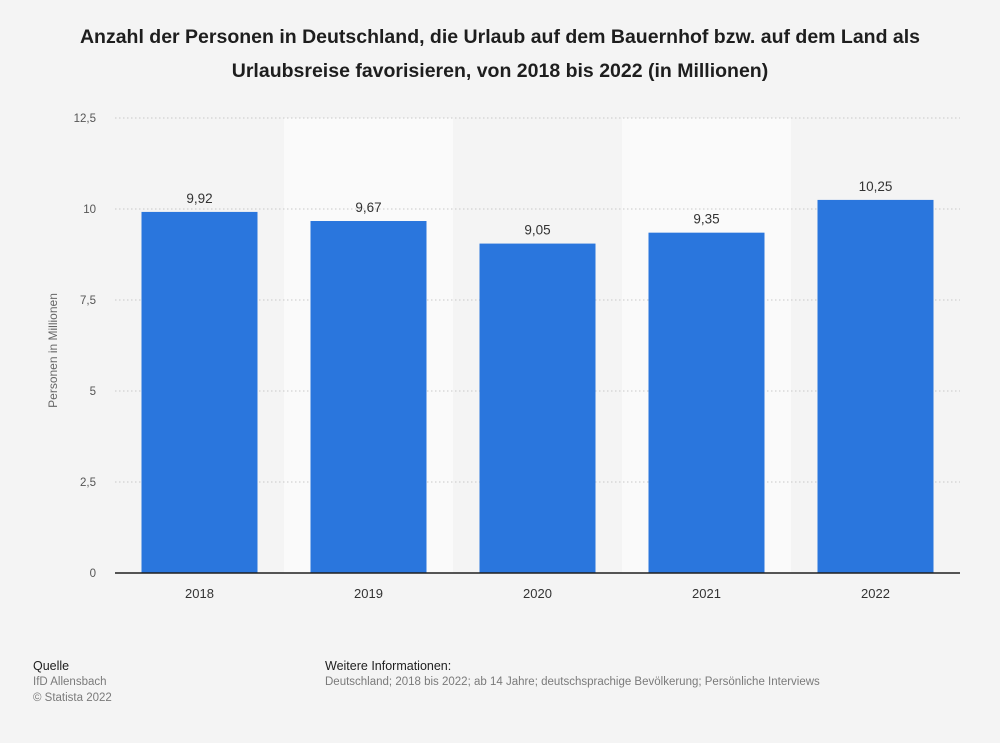 This screenshot has width=1000, height=743. Describe the element at coordinates (72, 698) in the screenshot. I see `source-line-copyright: © Statista 2022` at that location.